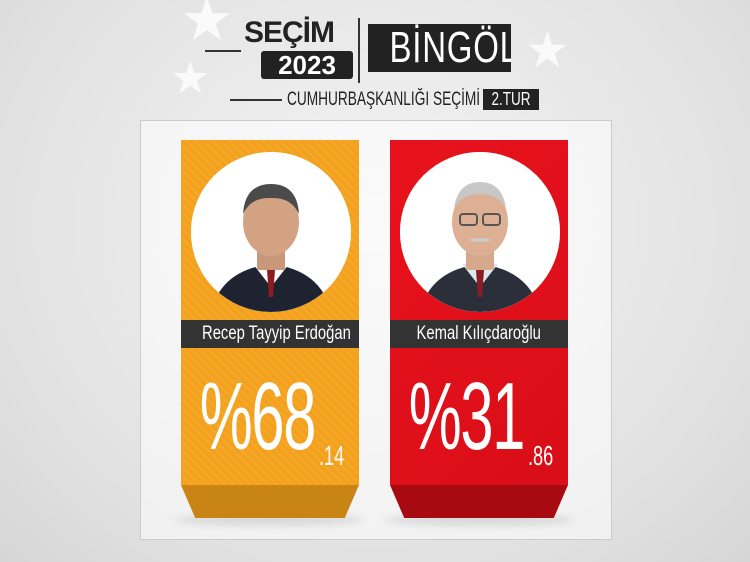 This screenshot has height=562, width=750. I want to click on brand-title: SEÇİM, so click(289, 32).